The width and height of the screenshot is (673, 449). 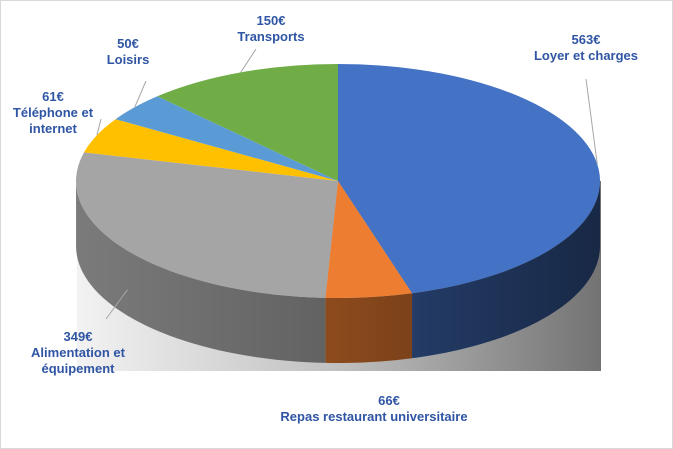 What do you see at coordinates (369, 239) in the screenshot?
I see `pie-slice-repas` at bounding box center [369, 239].